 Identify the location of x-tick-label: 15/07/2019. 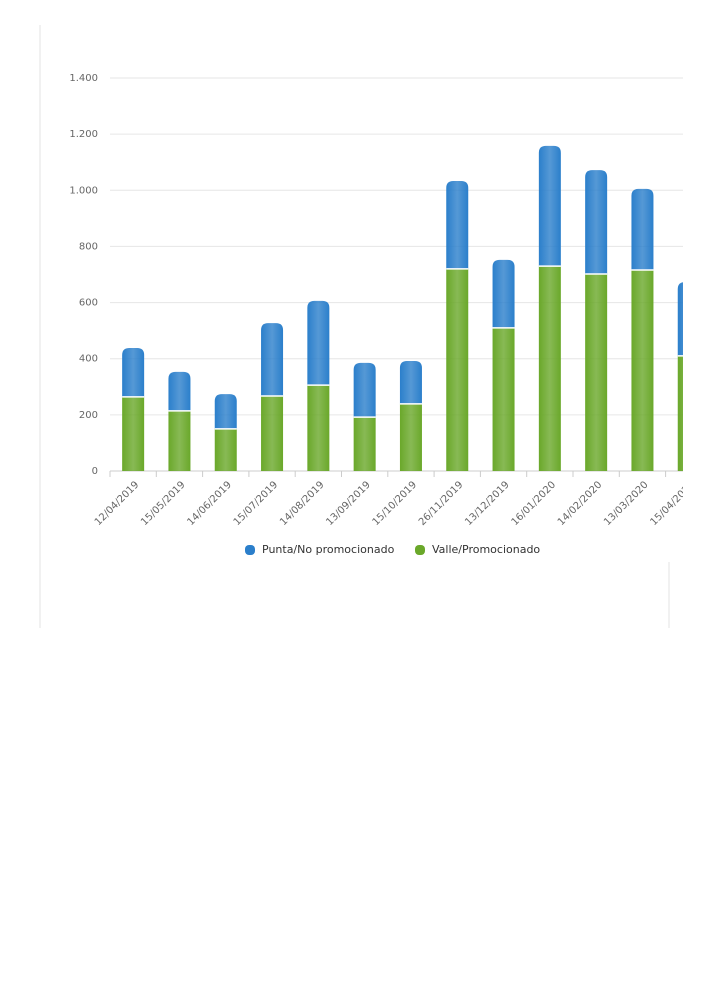
(256, 503).